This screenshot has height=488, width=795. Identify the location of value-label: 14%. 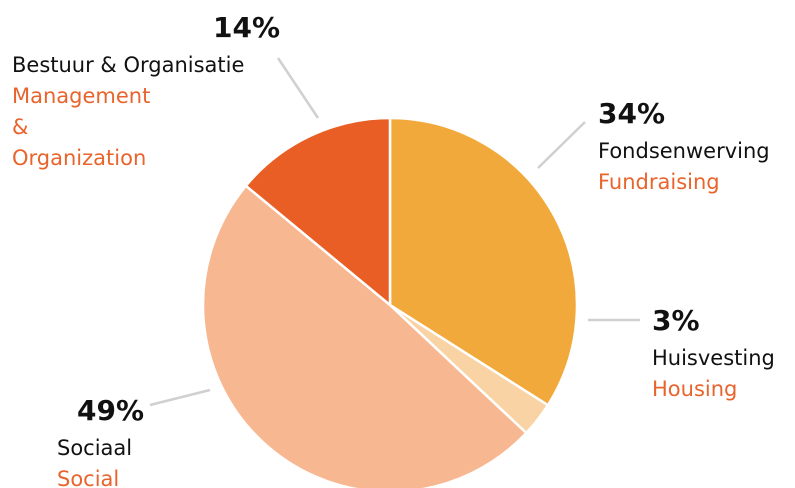
(247, 27).